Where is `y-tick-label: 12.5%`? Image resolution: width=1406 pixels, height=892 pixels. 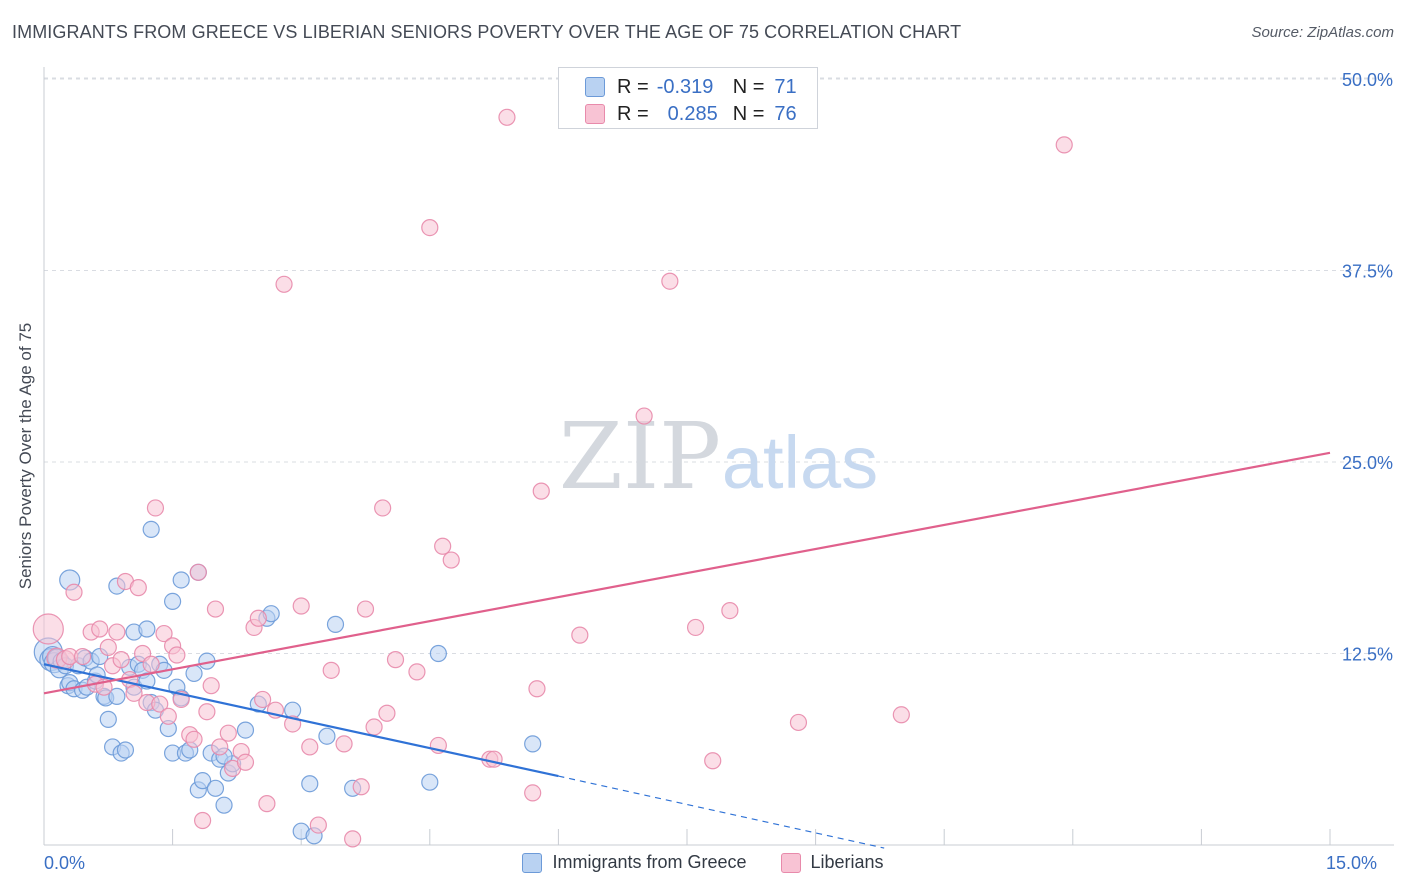 y-tick-label: 12.5% is located at coordinates (1367, 655).